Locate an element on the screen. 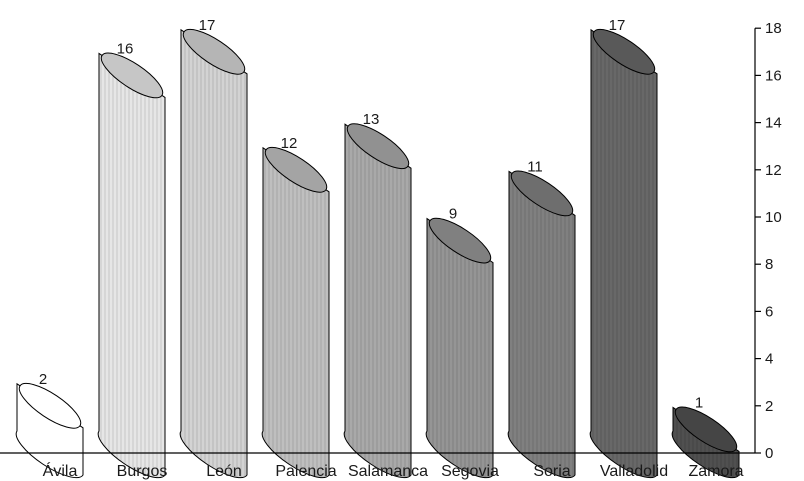 The image size is (804, 481). y-tick-label: 6 is located at coordinates (769, 311).